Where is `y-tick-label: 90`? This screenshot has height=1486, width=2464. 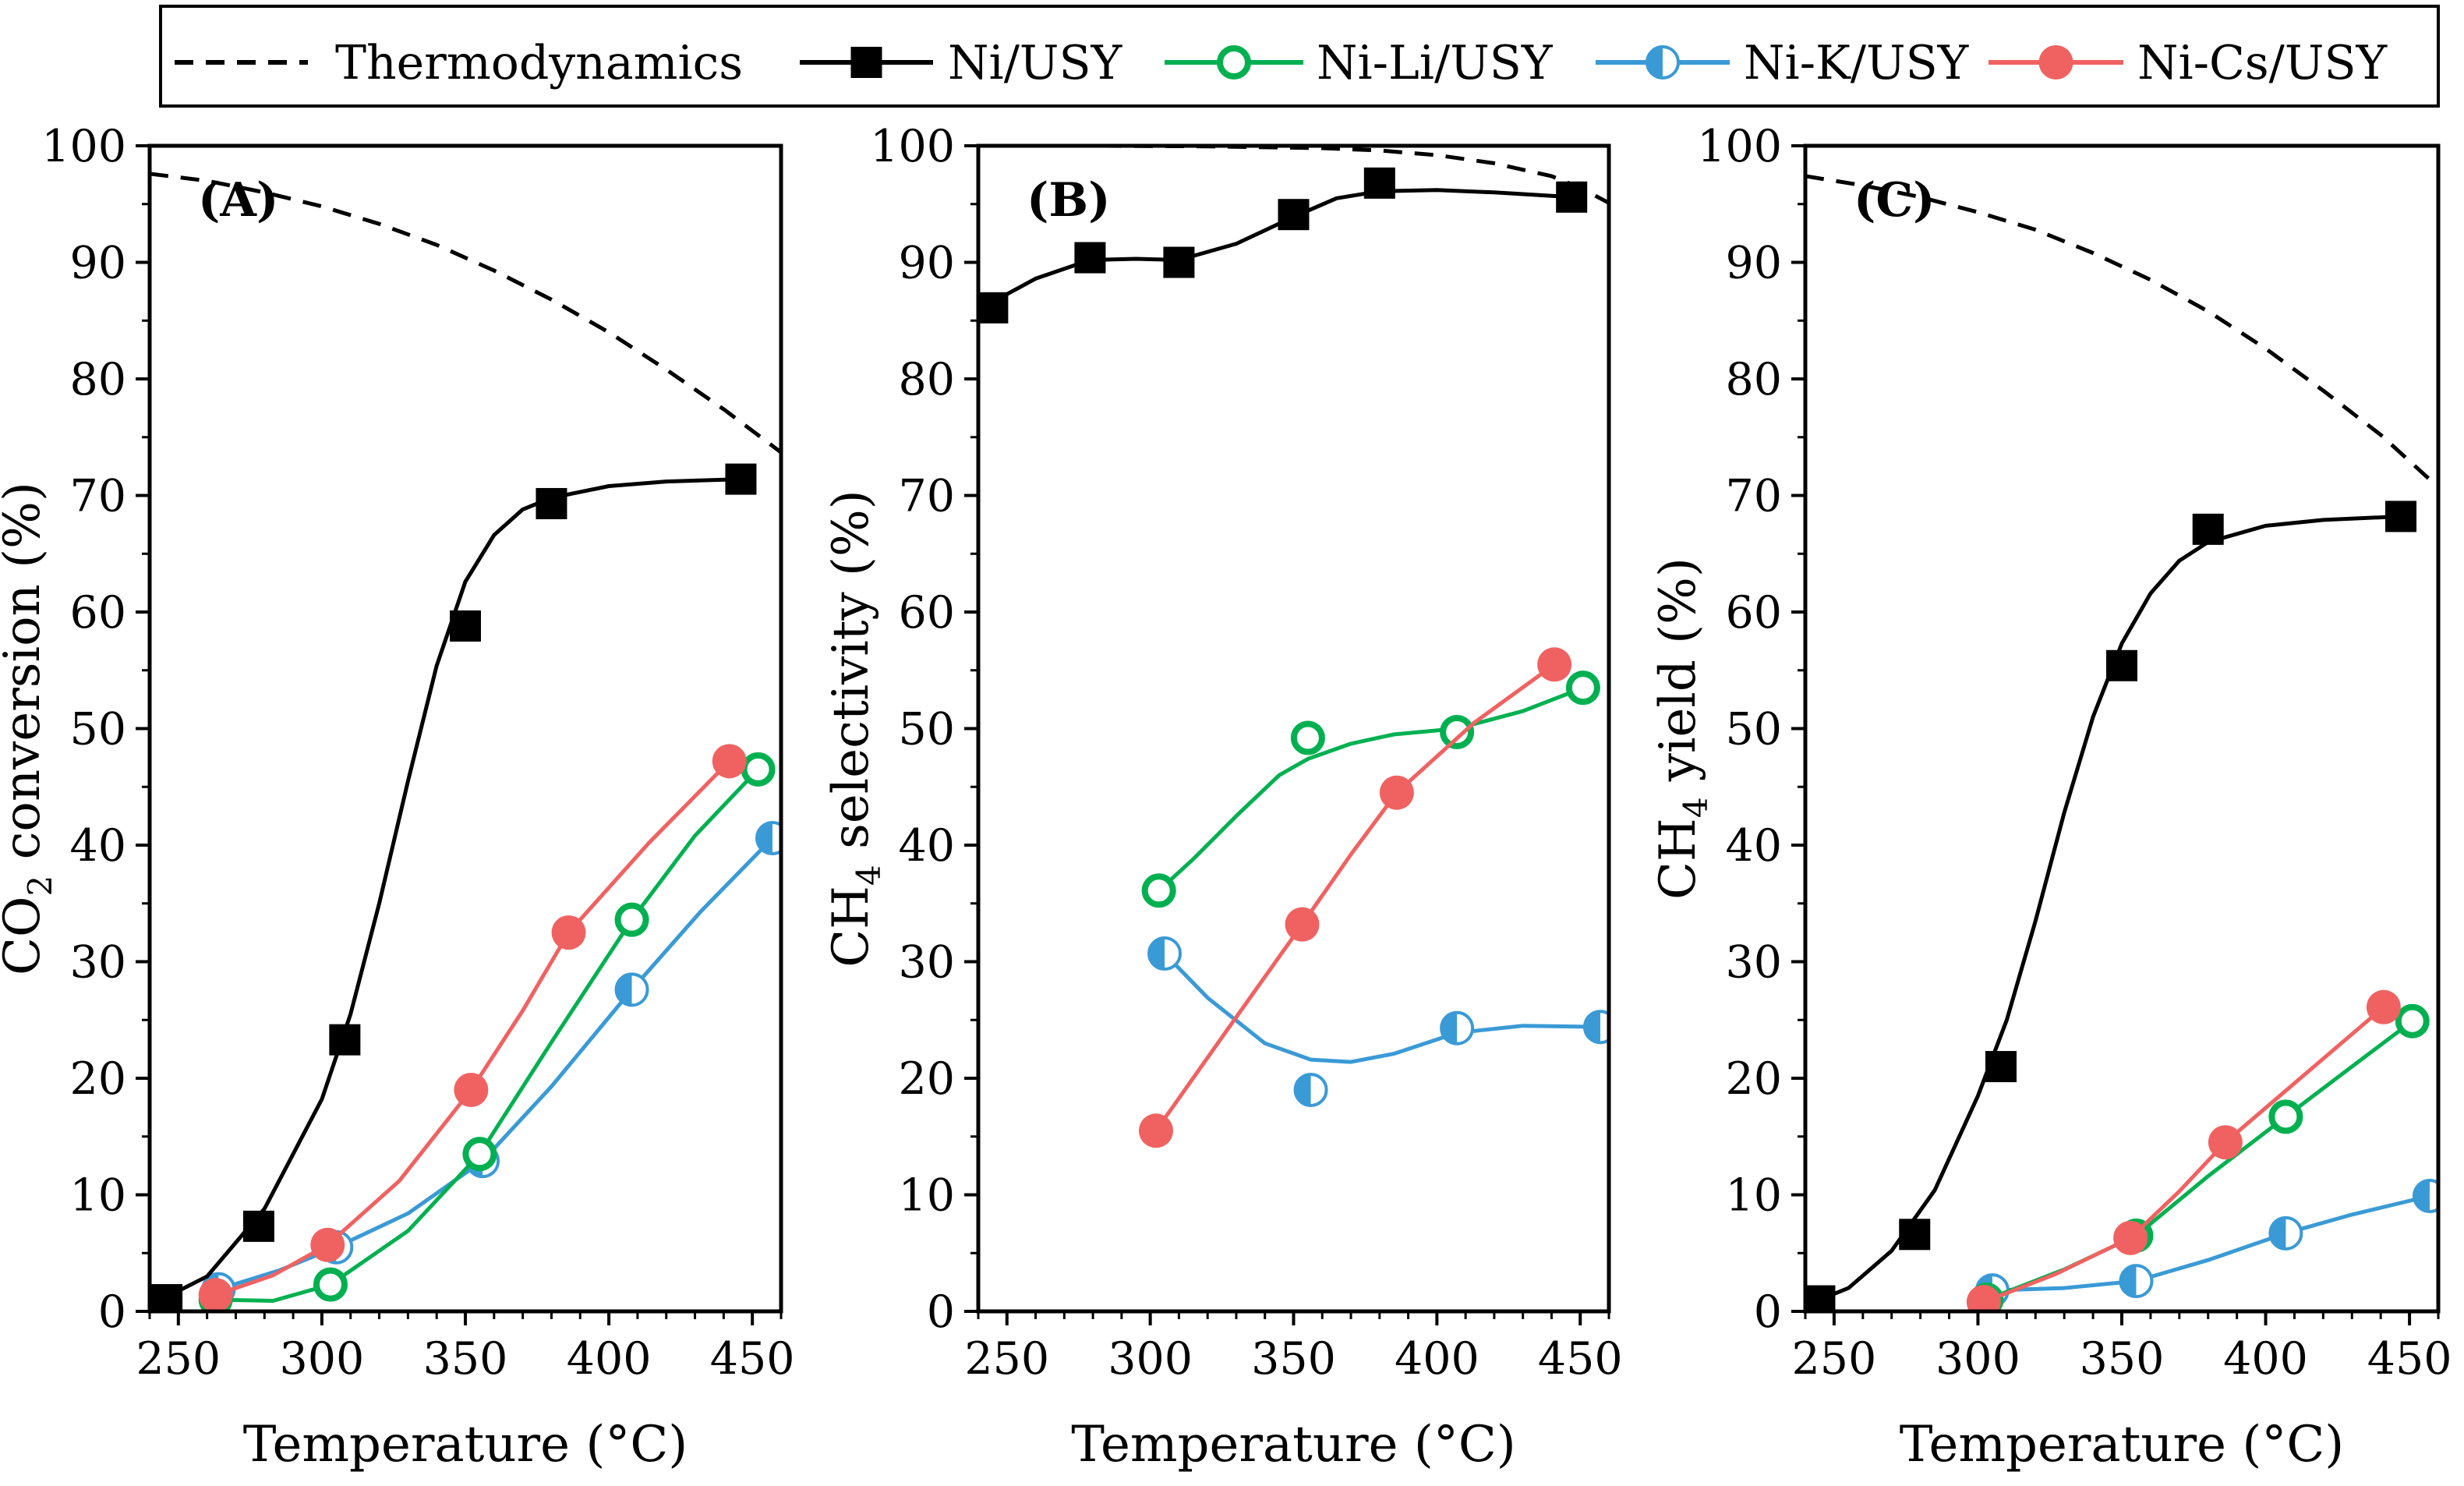 y-tick-label: 90 is located at coordinates (927, 263).